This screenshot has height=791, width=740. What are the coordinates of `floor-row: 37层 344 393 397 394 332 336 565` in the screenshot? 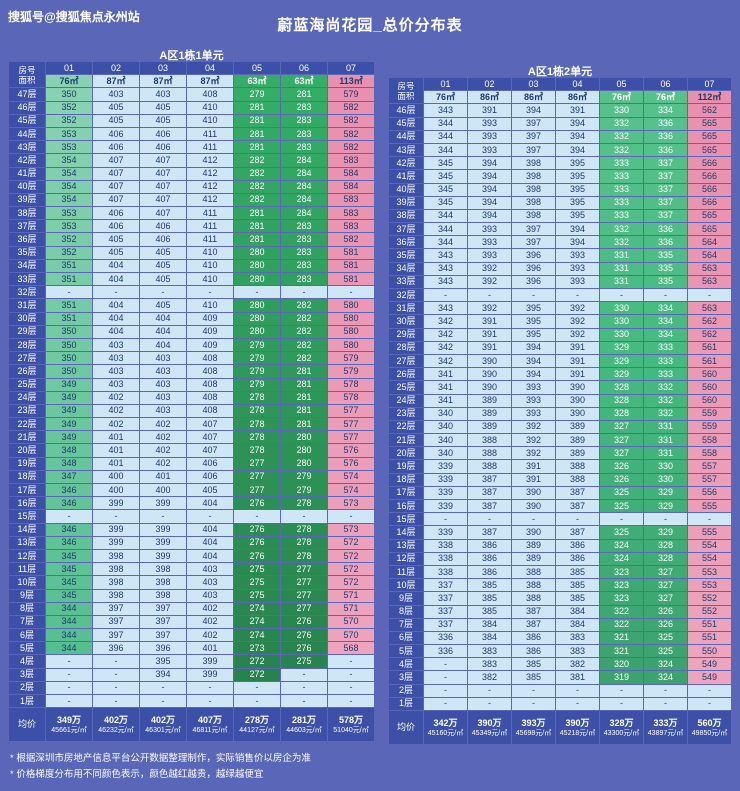 It's located at (560, 229).